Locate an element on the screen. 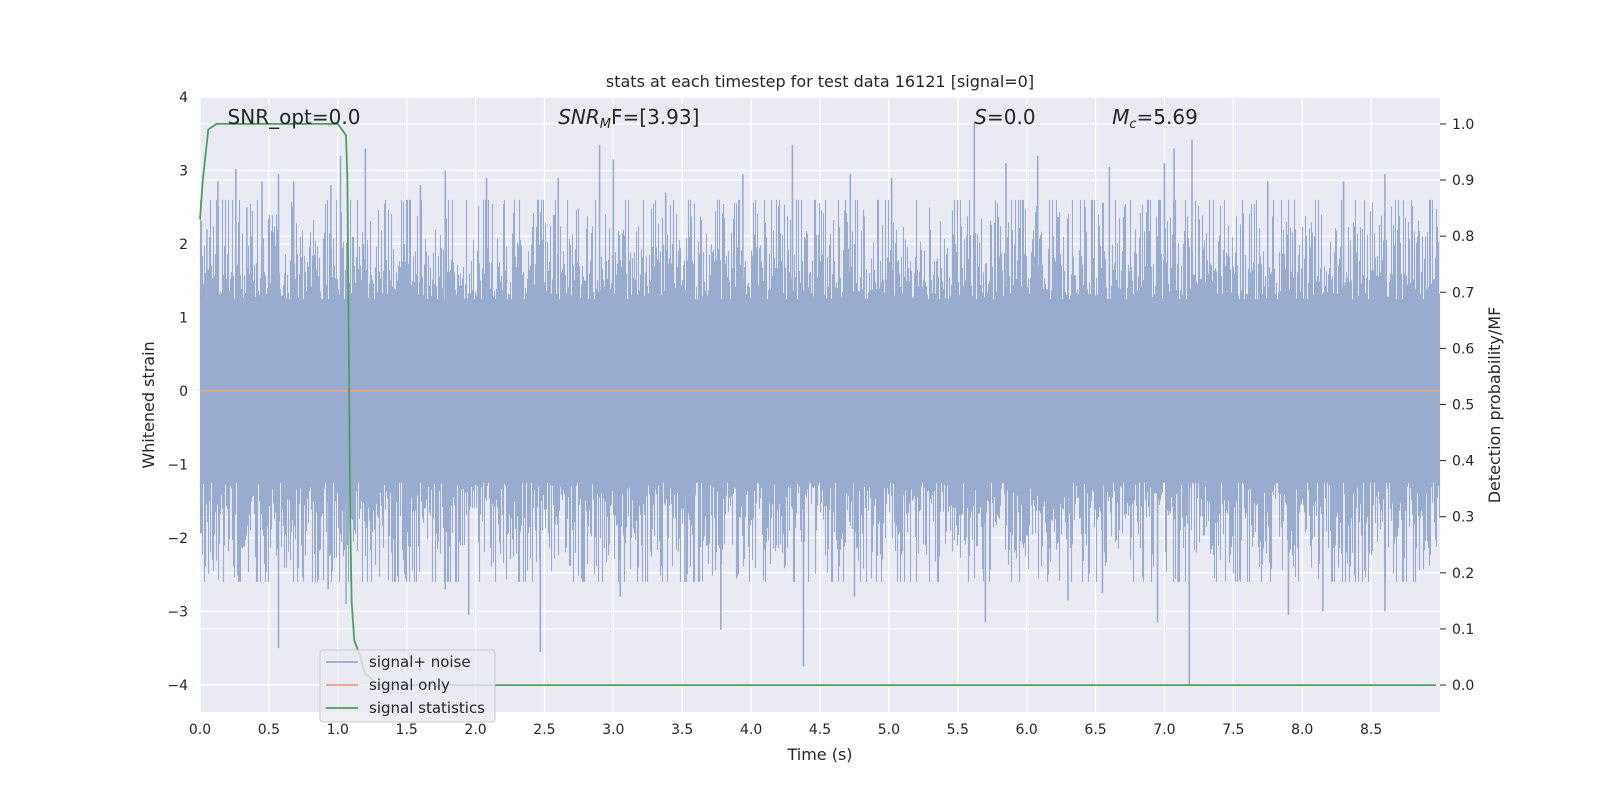 This screenshot has height=800, width=1600. annotation-text: SNR_opt=0.0 is located at coordinates (294, 117).